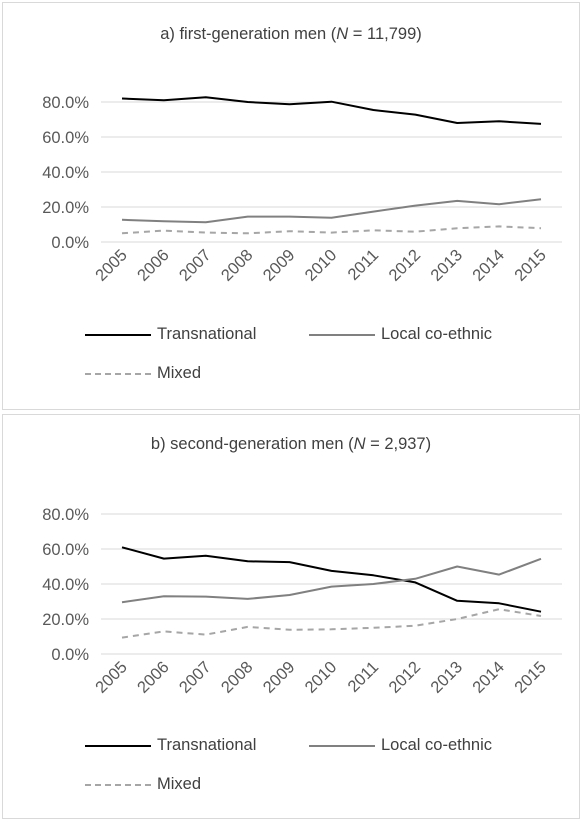  I want to click on title-prefix: b) second-generation men (, so click(252, 444).